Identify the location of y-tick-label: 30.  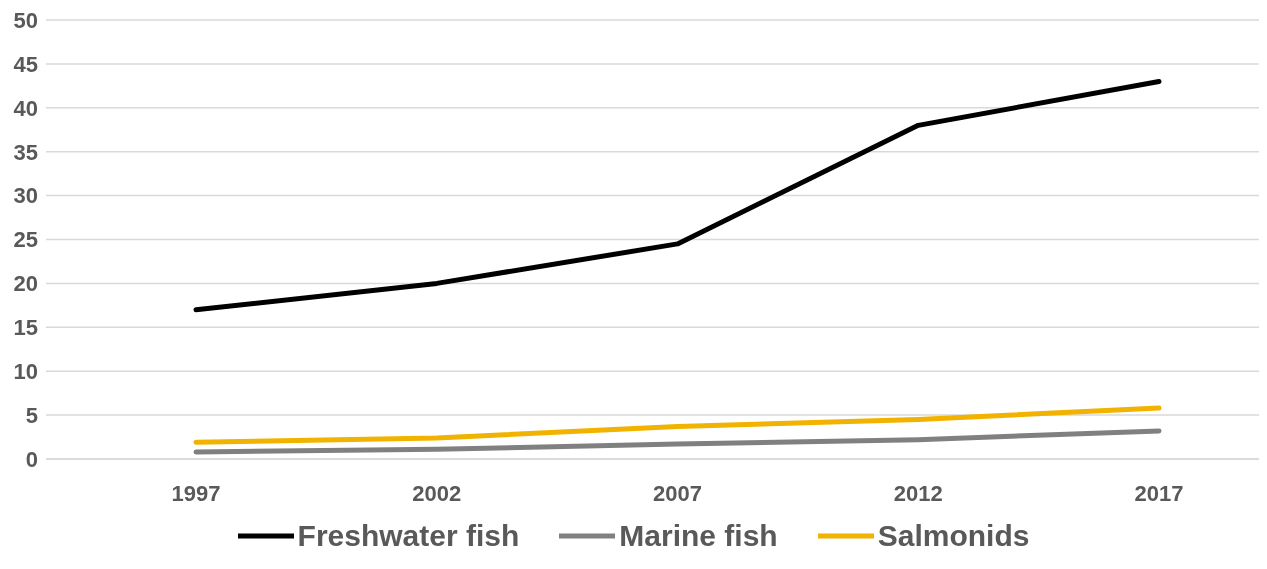
(25, 196).